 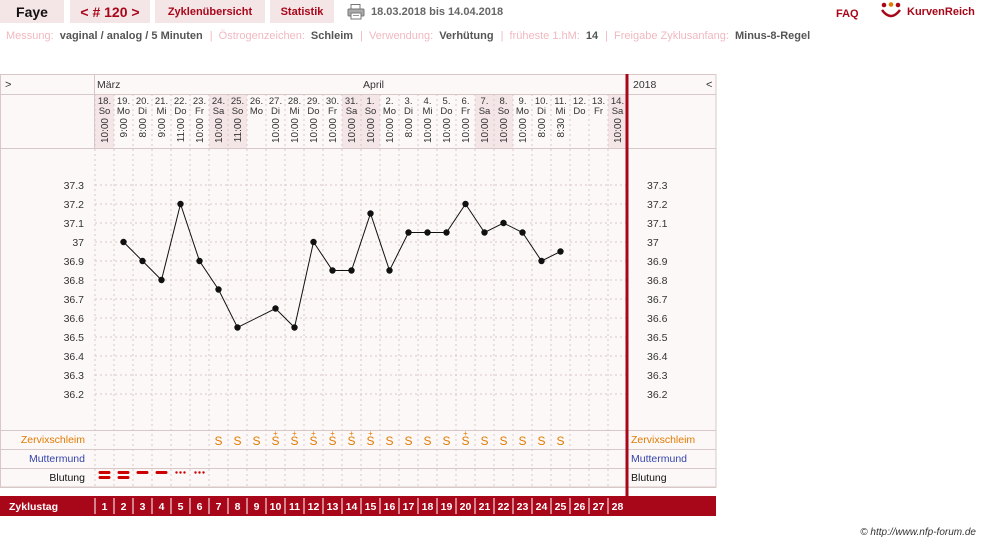 I want to click on cycle-day-number: 15, so click(x=371, y=507).